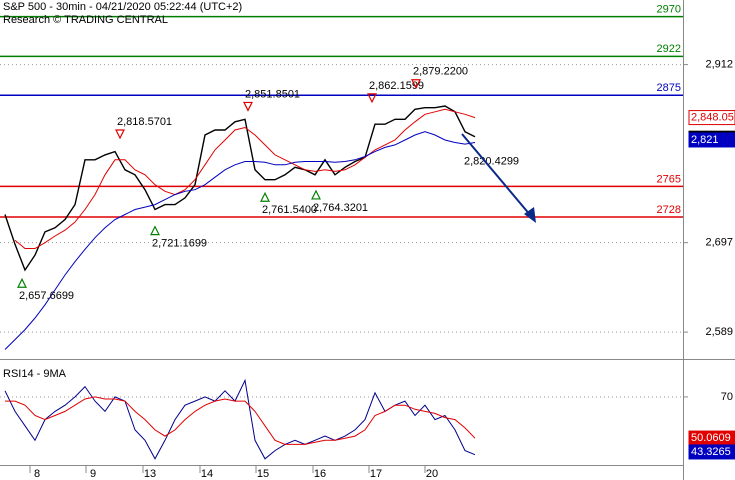 This screenshot has height=480, width=735. What do you see at coordinates (530, 215) in the screenshot?
I see `forecast-arrowhead` at bounding box center [530, 215].